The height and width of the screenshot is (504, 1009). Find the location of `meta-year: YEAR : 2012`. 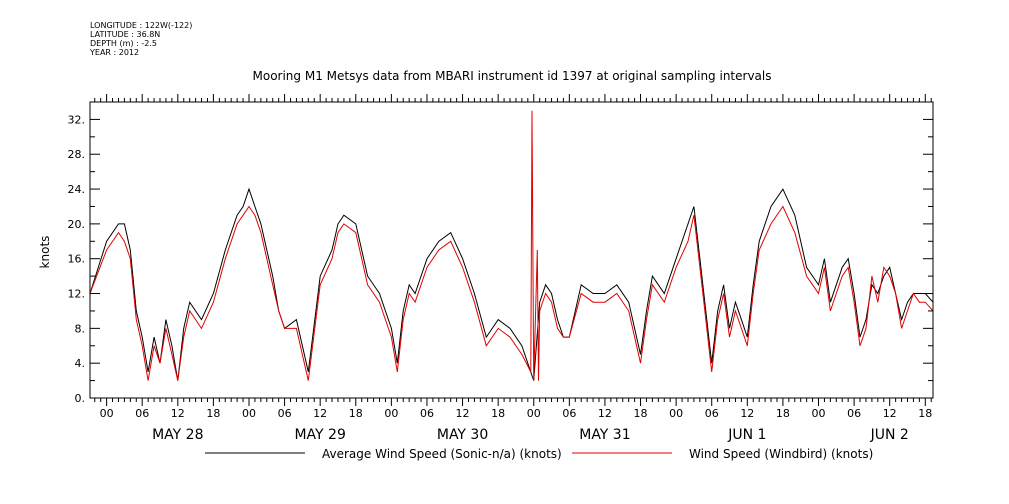

meta-year: YEAR : 2012 is located at coordinates (115, 52).